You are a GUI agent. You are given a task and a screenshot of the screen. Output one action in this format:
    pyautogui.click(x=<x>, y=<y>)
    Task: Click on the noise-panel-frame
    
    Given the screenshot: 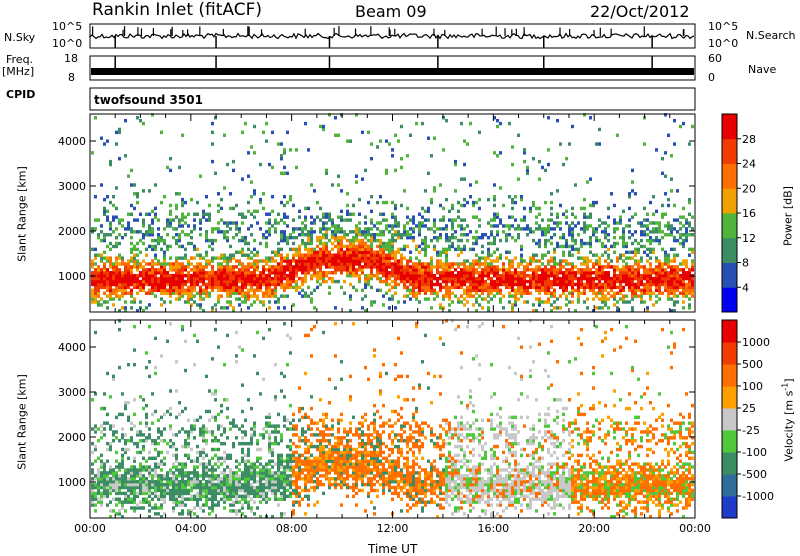 What is the action you would take?
    pyautogui.click(x=392, y=36)
    